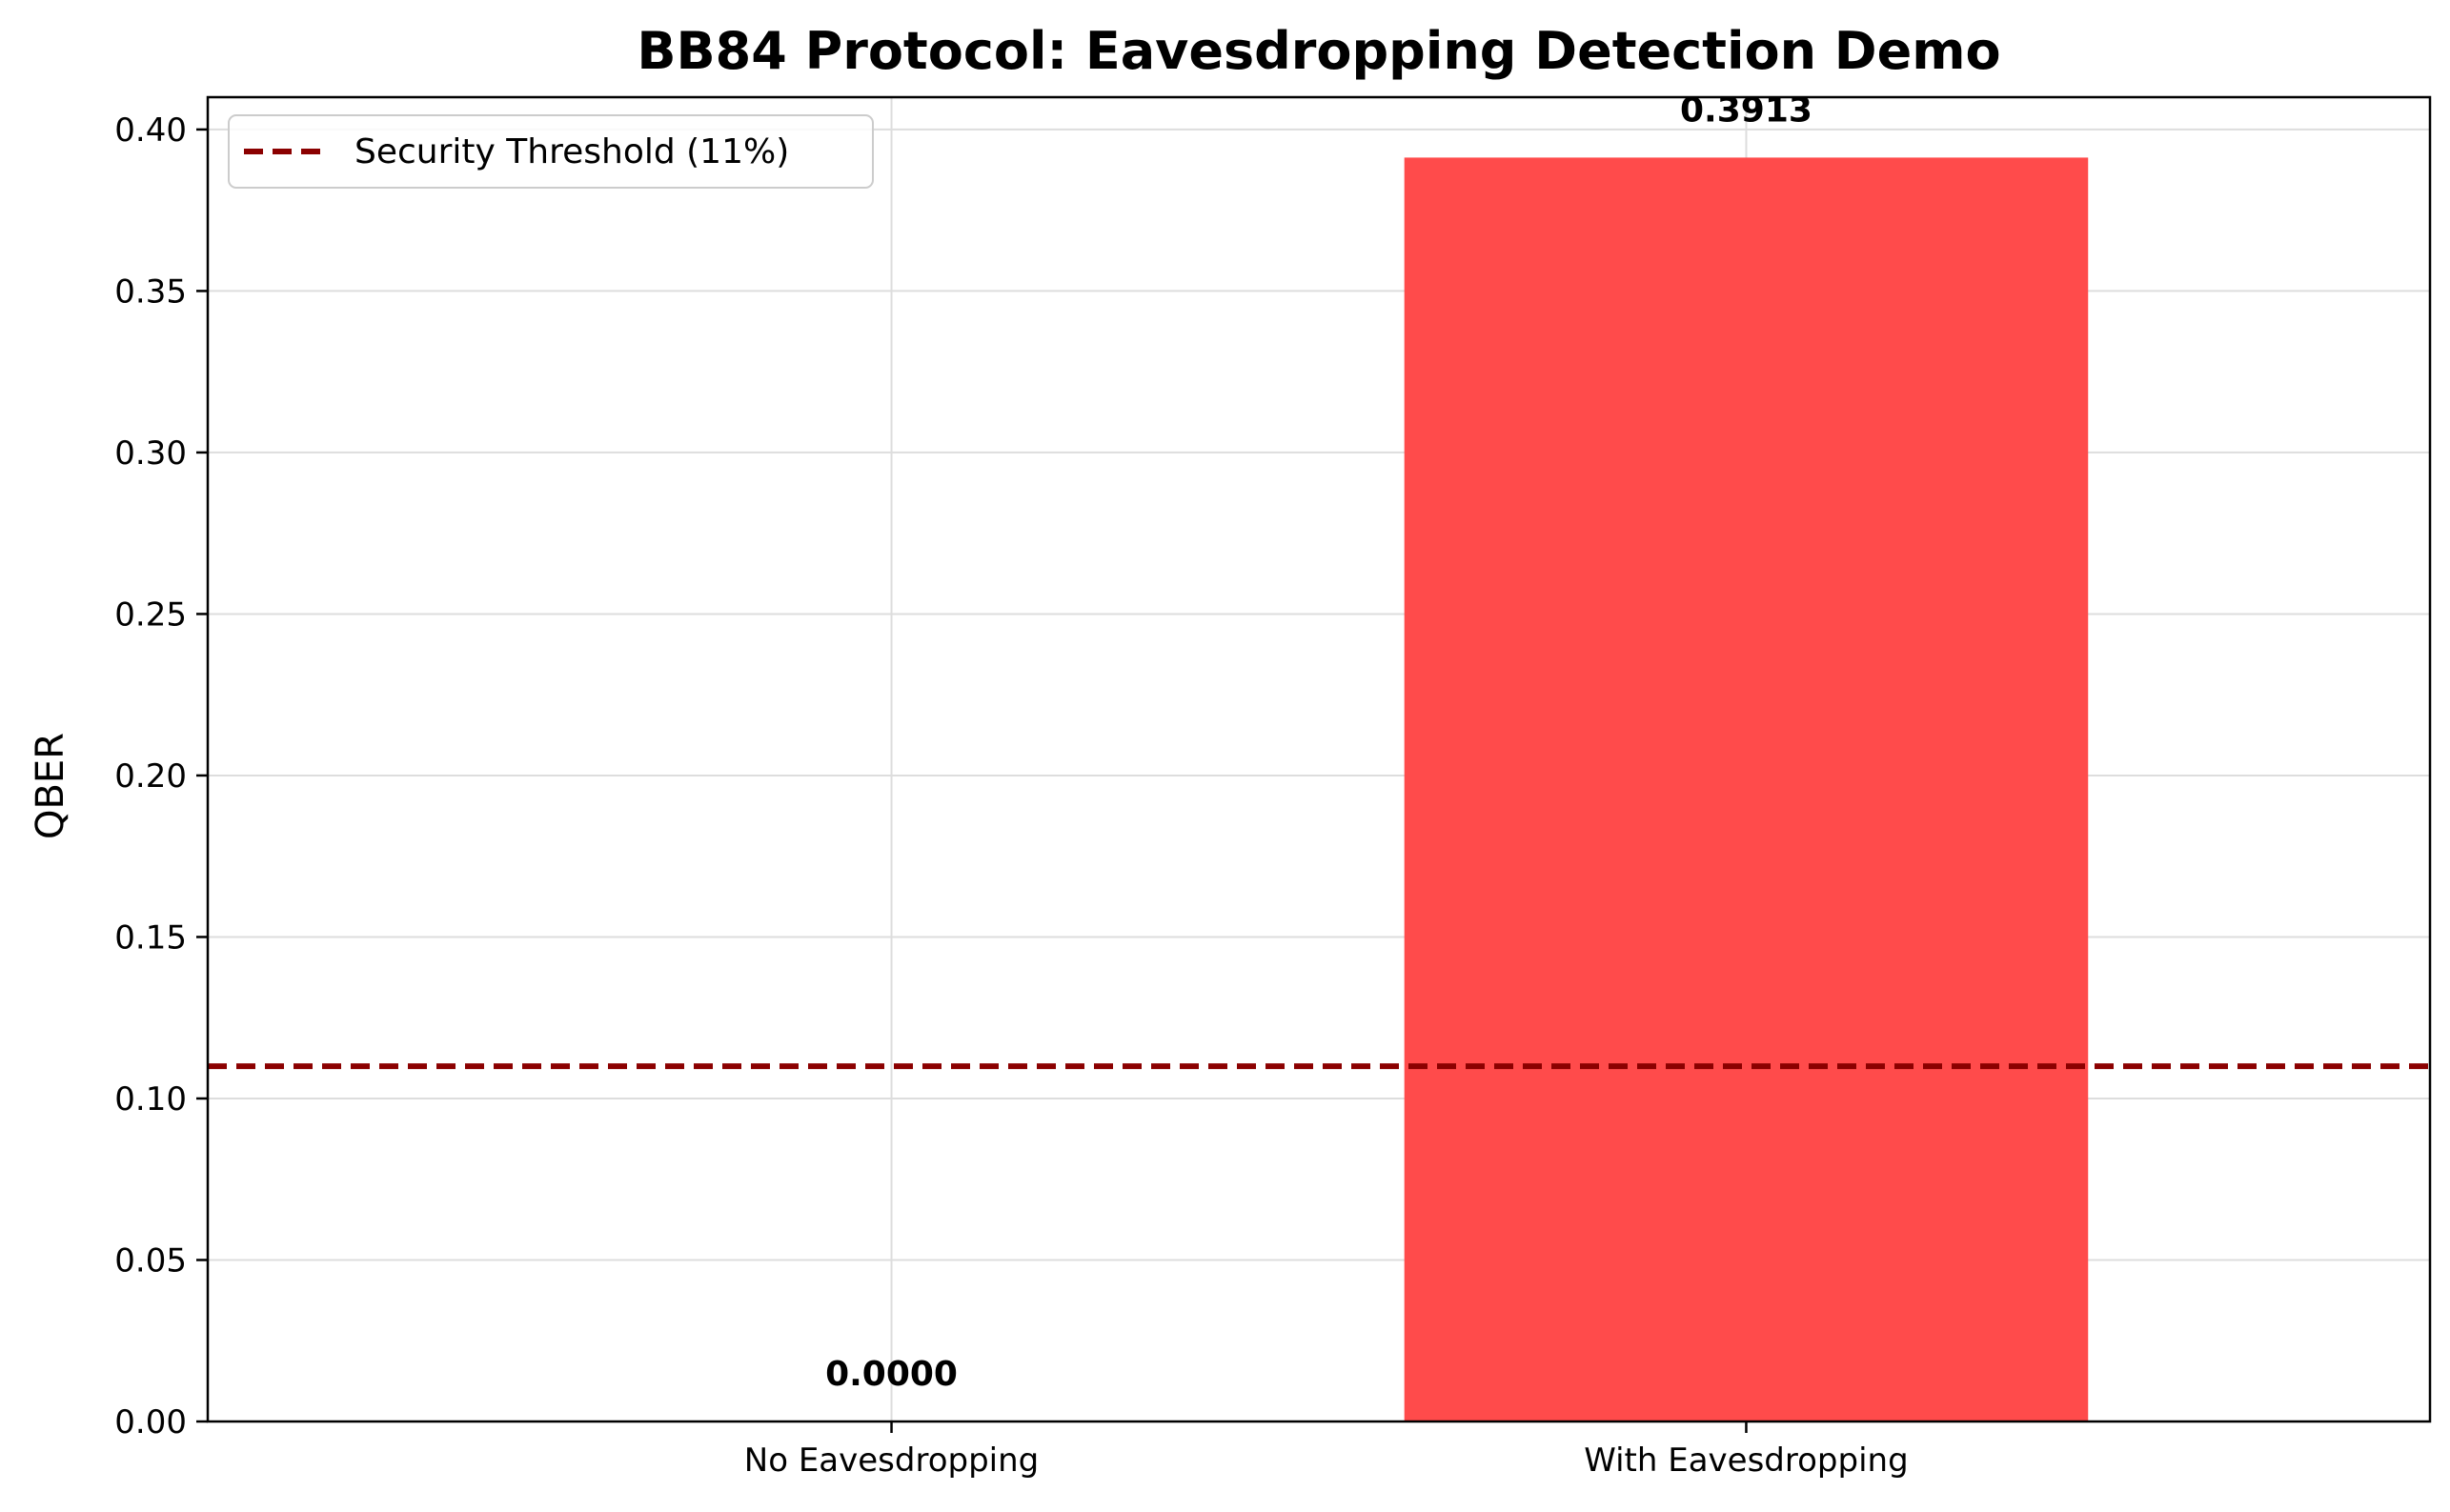 The width and height of the screenshot is (2450, 1512). What do you see at coordinates (150, 938) in the screenshot?
I see `y-tick-label: 0.15` at bounding box center [150, 938].